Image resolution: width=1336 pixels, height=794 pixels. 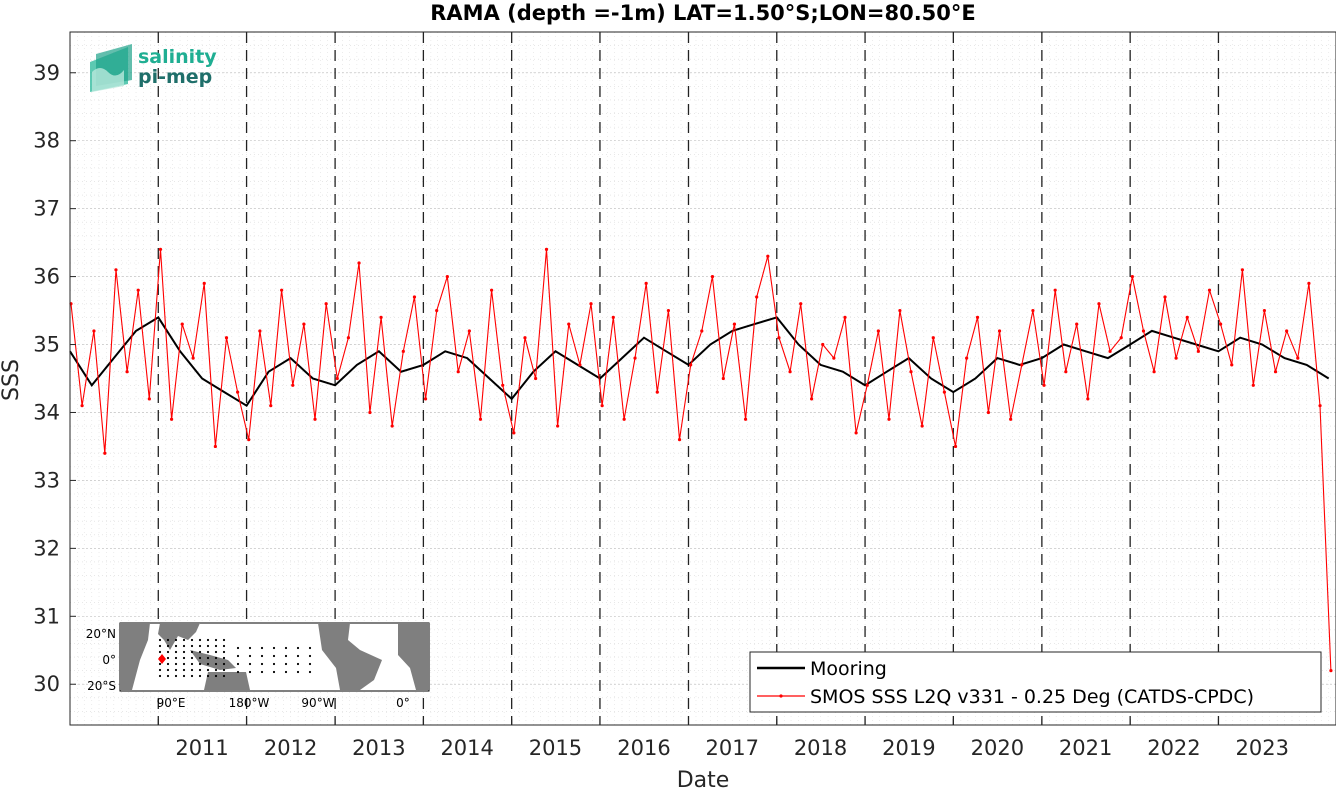 What do you see at coordinates (555, 748) in the screenshot?
I see `x-tick-label: 2015` at bounding box center [555, 748].